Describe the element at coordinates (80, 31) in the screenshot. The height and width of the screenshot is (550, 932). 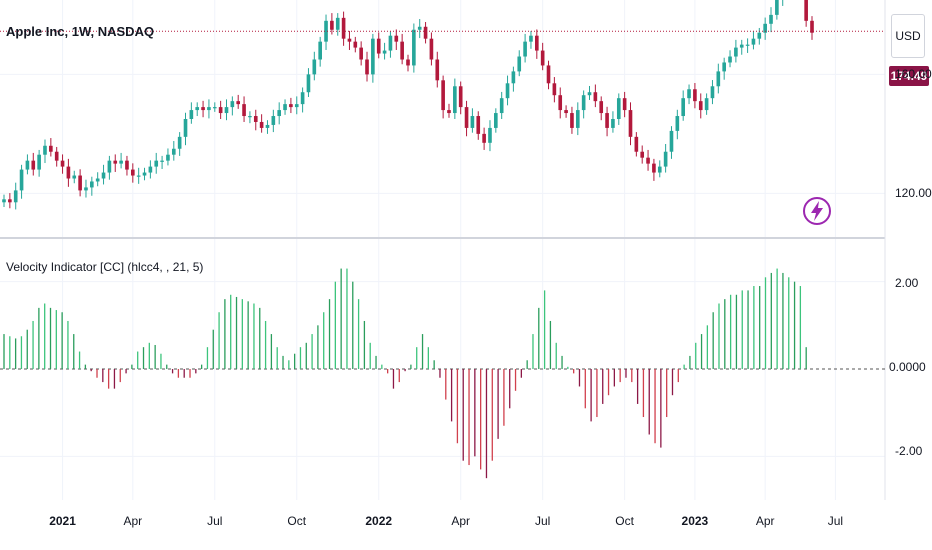
I see `chart-title: Apple Inc, 1W, NASDAQ` at that location.